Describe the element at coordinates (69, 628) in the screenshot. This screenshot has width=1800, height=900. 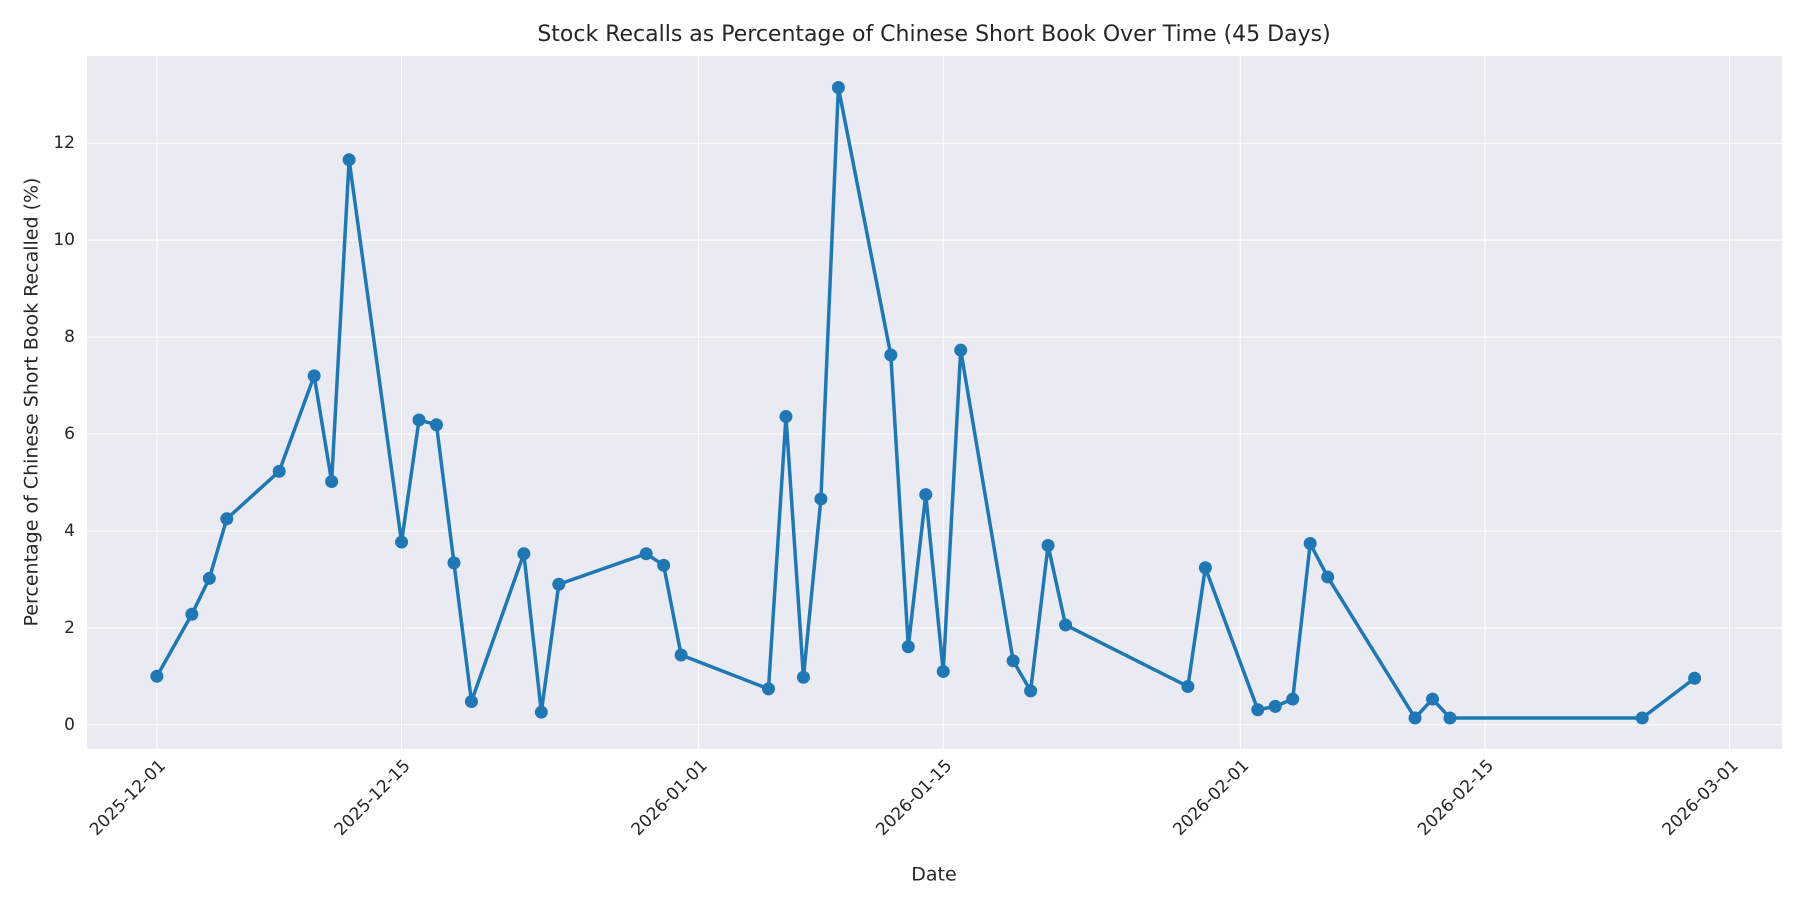
I see `y-tick-label: 2` at that location.